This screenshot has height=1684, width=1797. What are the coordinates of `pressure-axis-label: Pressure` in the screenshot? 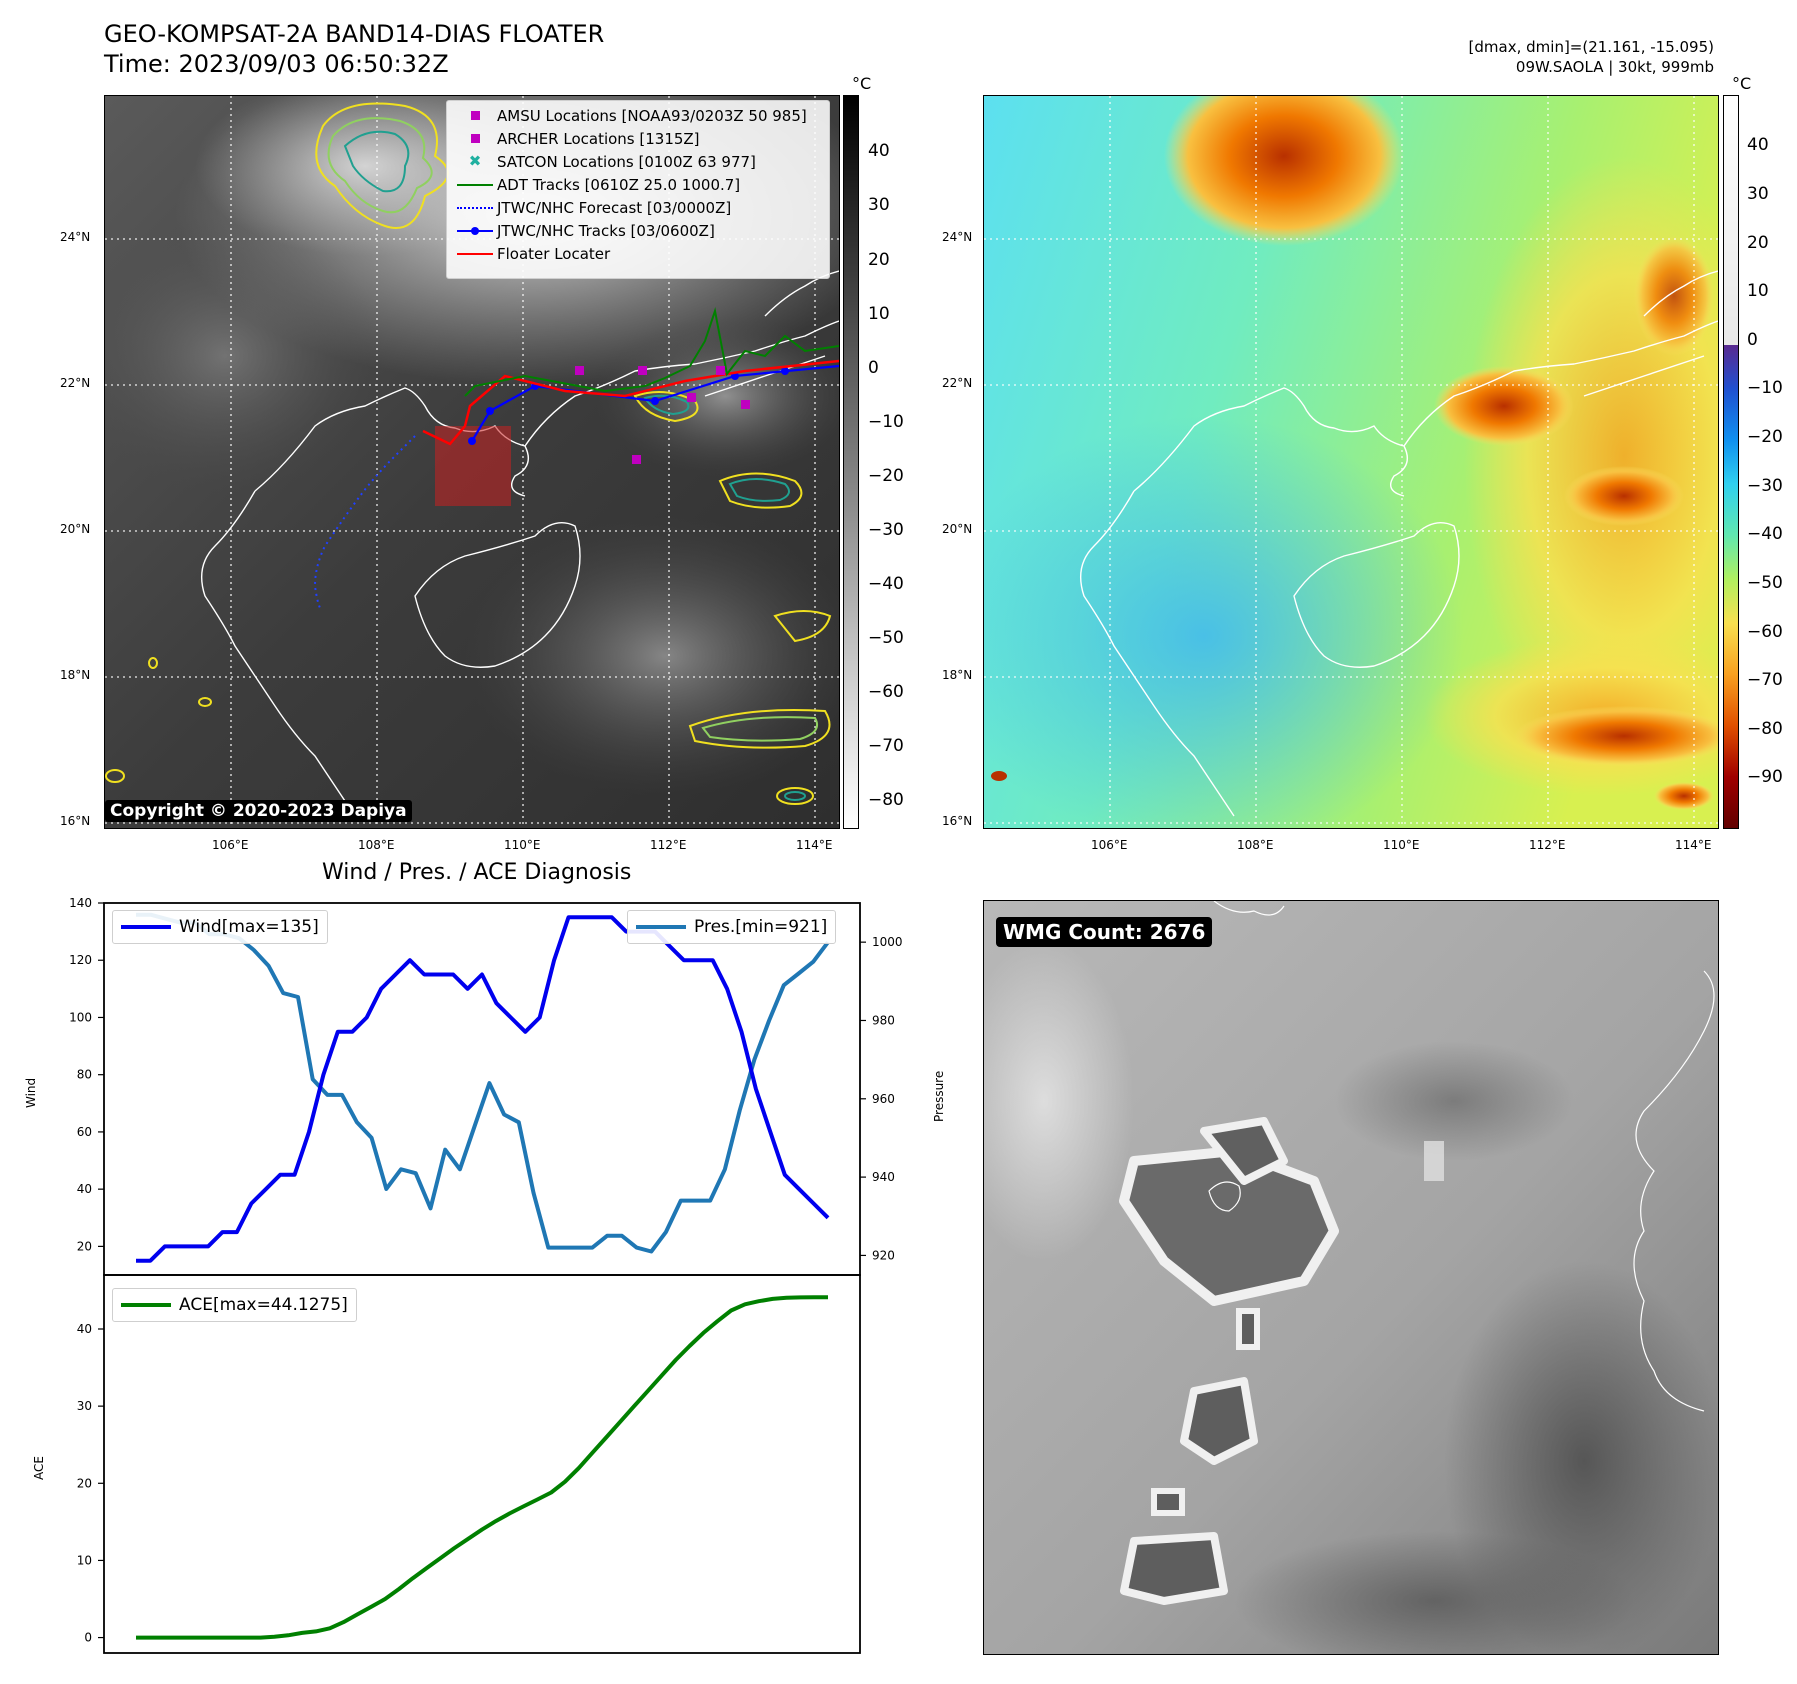 It's located at (939, 1096).